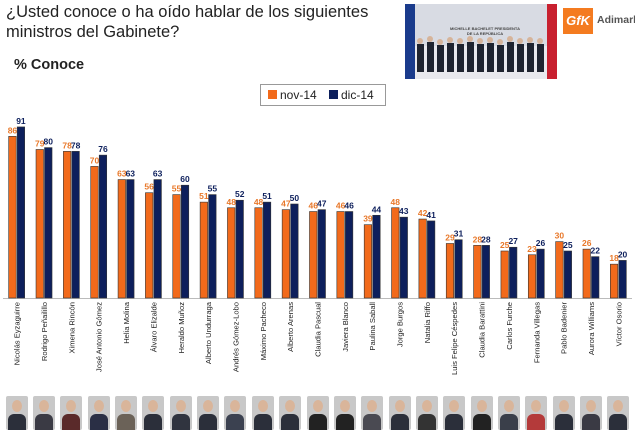 The height and width of the screenshot is (438, 635). What do you see at coordinates (49, 142) in the screenshot?
I see `data-label-dic-14-1: 80` at bounding box center [49, 142].